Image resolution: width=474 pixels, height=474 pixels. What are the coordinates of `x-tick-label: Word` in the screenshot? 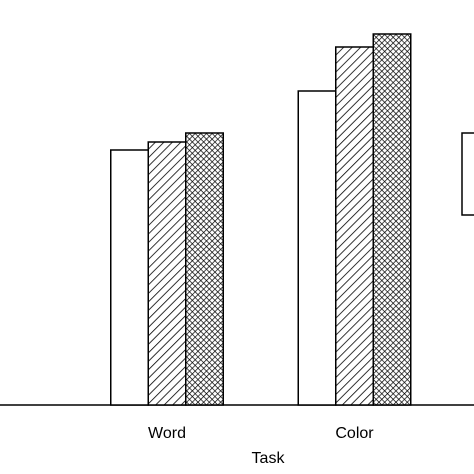 It's located at (167, 433).